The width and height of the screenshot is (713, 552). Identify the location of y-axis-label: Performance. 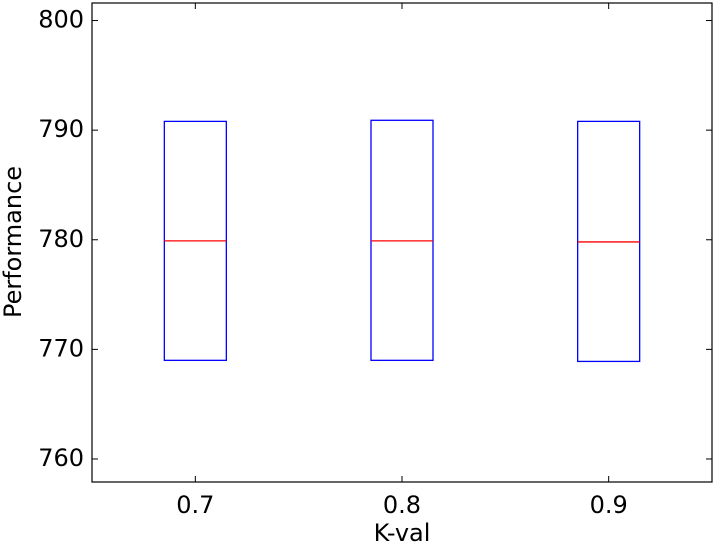
(13, 242).